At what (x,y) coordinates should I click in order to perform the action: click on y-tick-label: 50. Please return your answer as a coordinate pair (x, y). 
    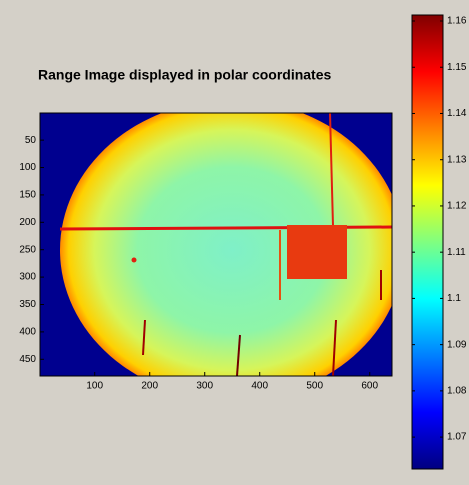
    Looking at the image, I should click on (31, 140).